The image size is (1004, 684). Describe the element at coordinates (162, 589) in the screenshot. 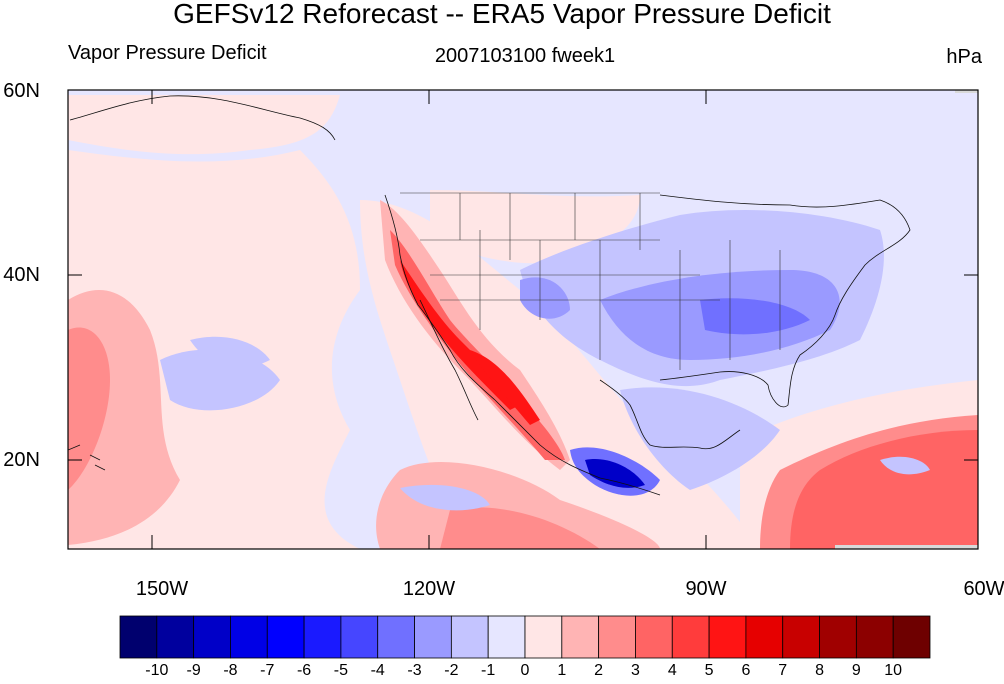

I see `lon-label-150w: 150W` at that location.